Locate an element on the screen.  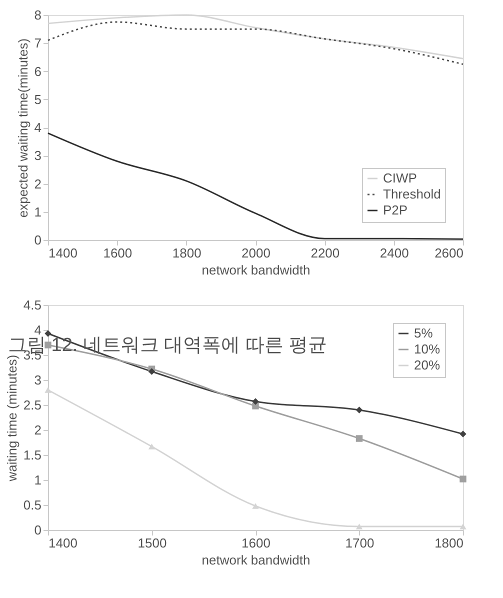
legend-label: 10% is located at coordinates (427, 349).